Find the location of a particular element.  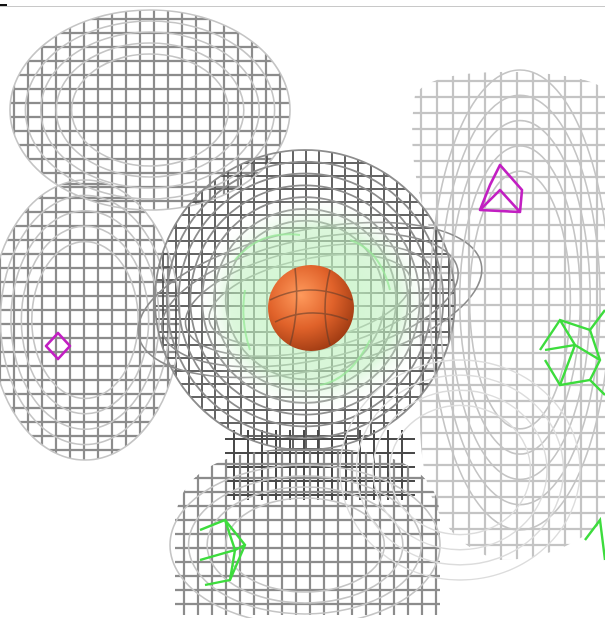

contour-bottom is located at coordinates (305, 541).